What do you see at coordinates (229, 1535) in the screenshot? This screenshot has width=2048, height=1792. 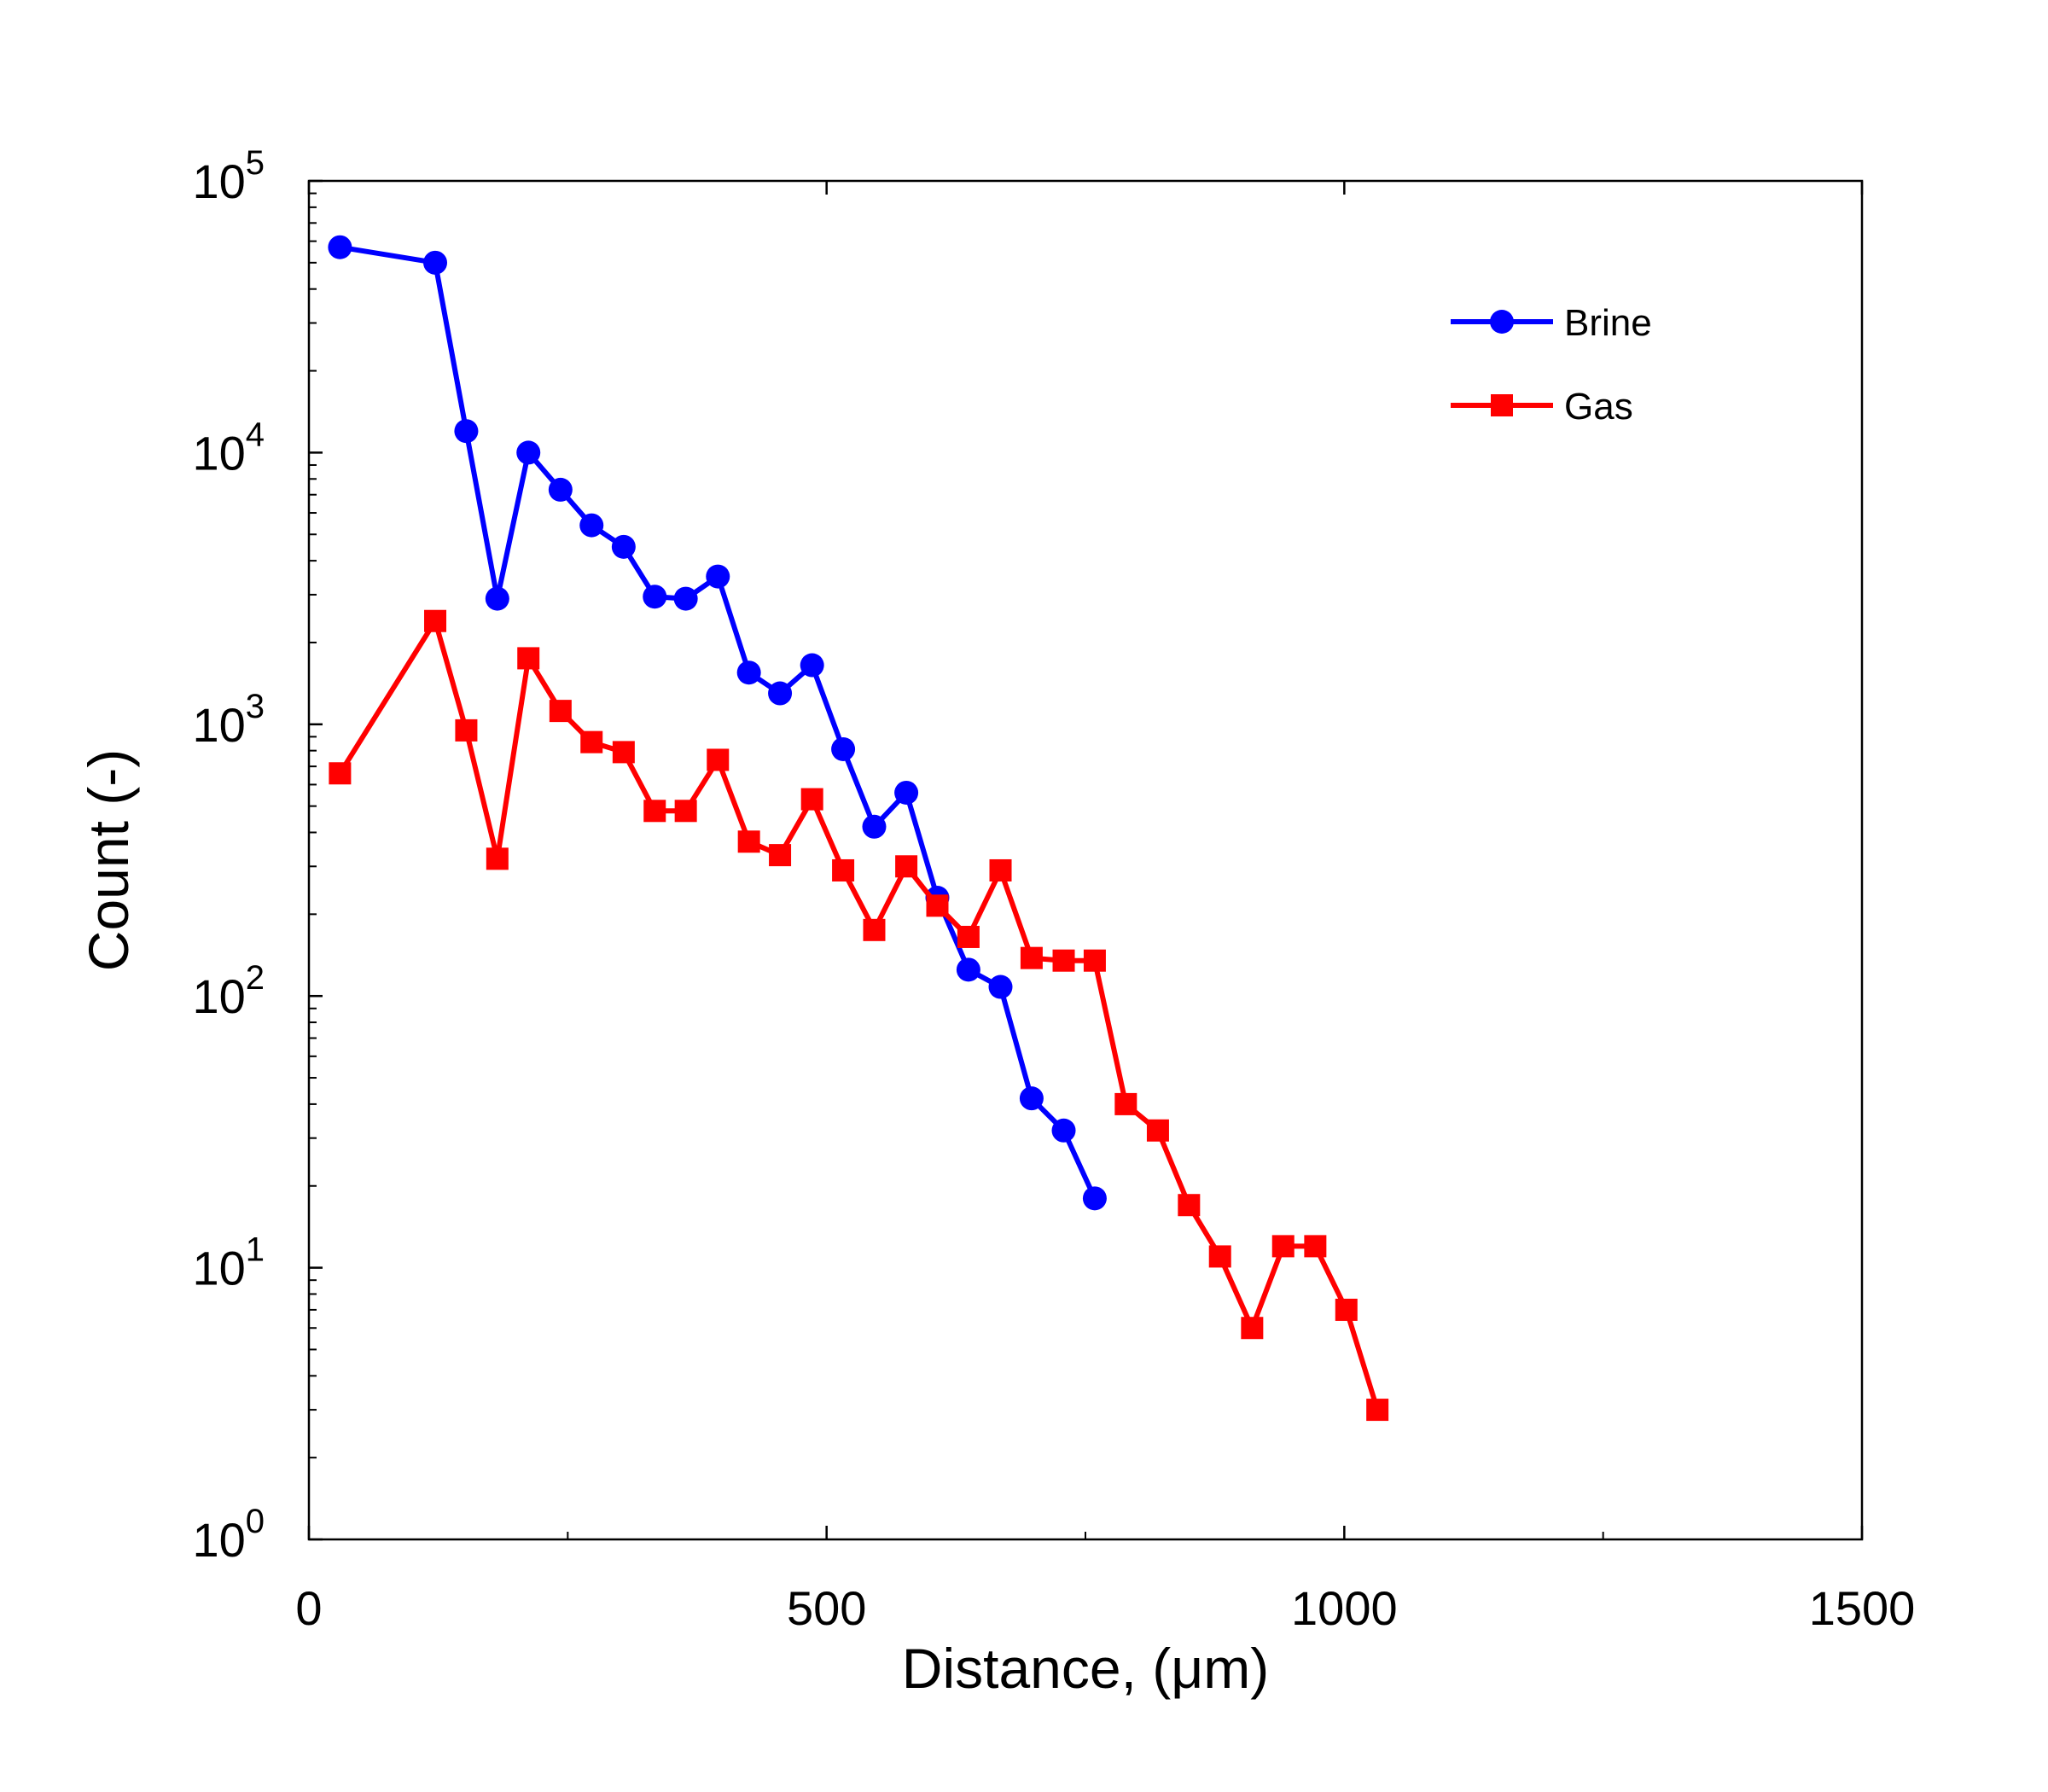 I see `y-tick-label: 10⁰` at bounding box center [229, 1535].